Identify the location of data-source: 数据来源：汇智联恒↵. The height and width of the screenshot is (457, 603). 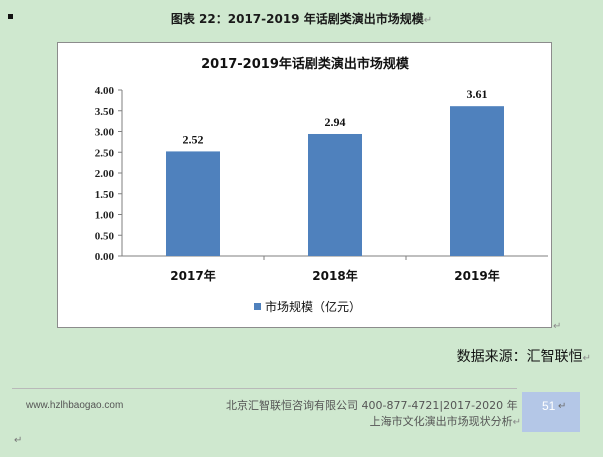
(524, 356).